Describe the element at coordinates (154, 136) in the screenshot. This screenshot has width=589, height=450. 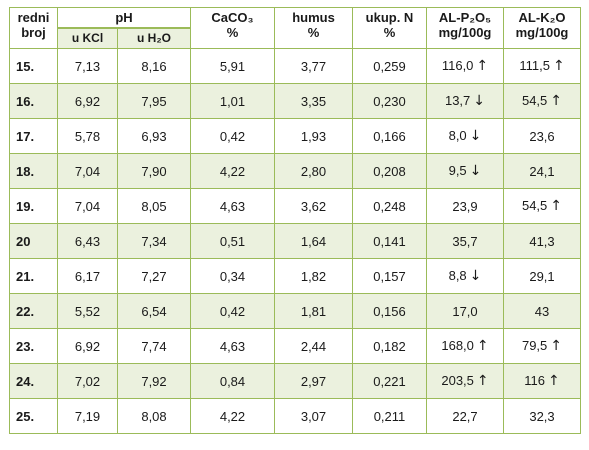
I see `cell-ph-h2o: 6,93` at that location.